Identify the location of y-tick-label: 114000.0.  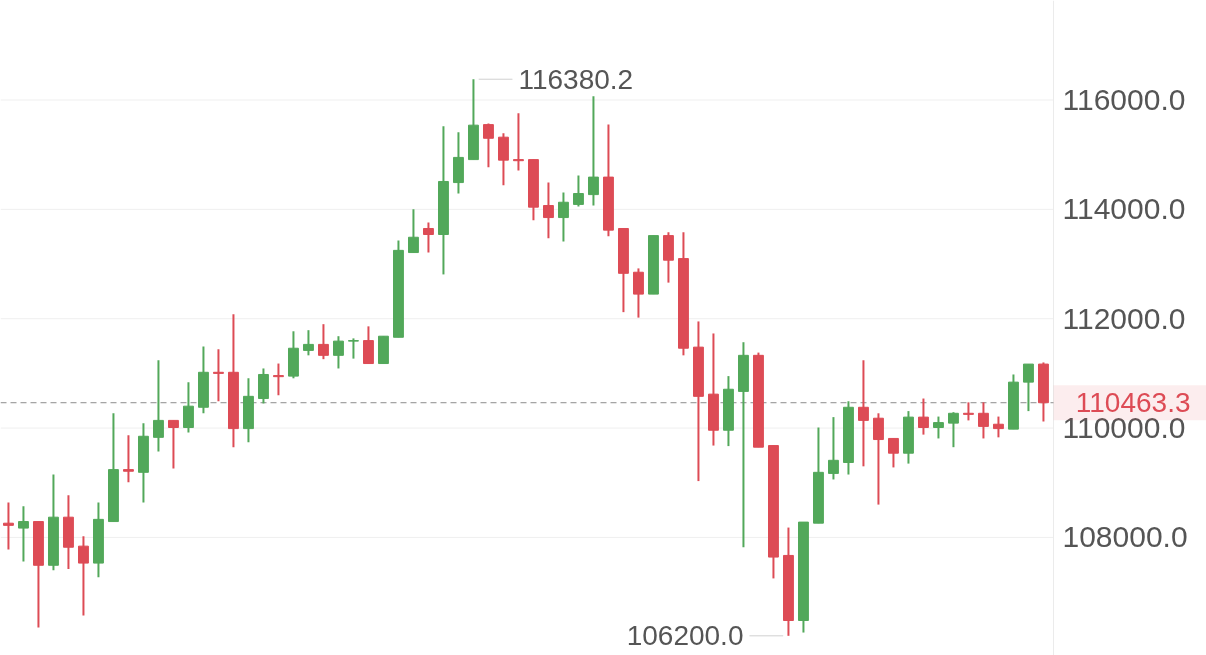
(1124, 209).